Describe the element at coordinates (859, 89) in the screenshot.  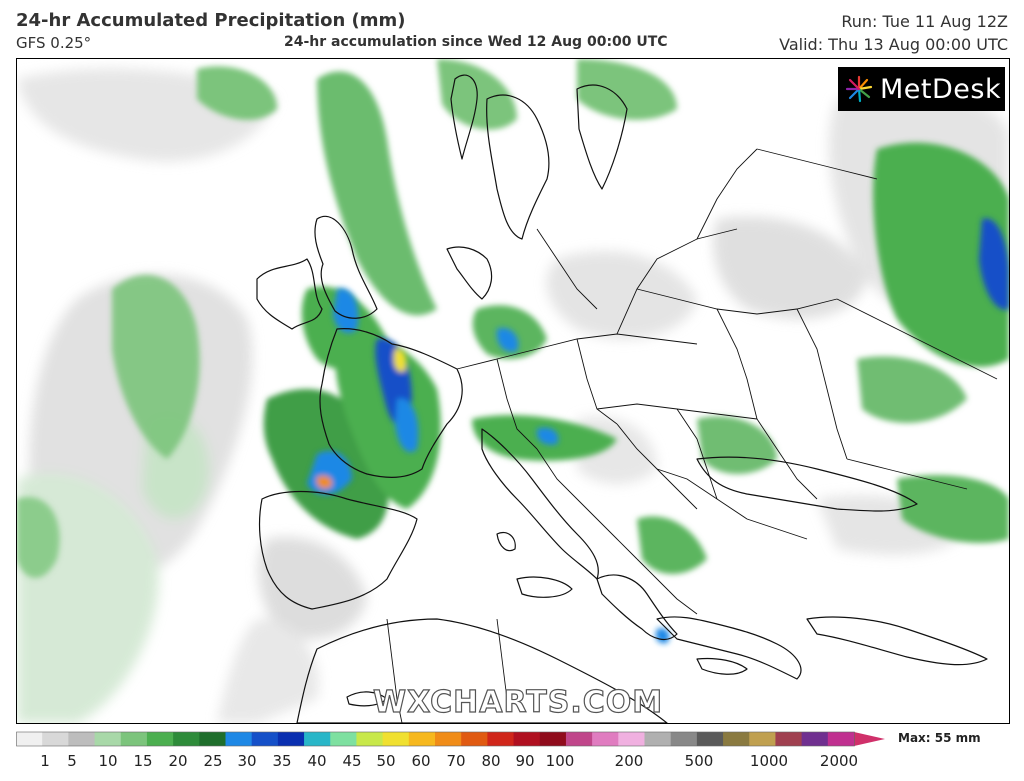
I see `metdesk-starburst-icon` at that location.